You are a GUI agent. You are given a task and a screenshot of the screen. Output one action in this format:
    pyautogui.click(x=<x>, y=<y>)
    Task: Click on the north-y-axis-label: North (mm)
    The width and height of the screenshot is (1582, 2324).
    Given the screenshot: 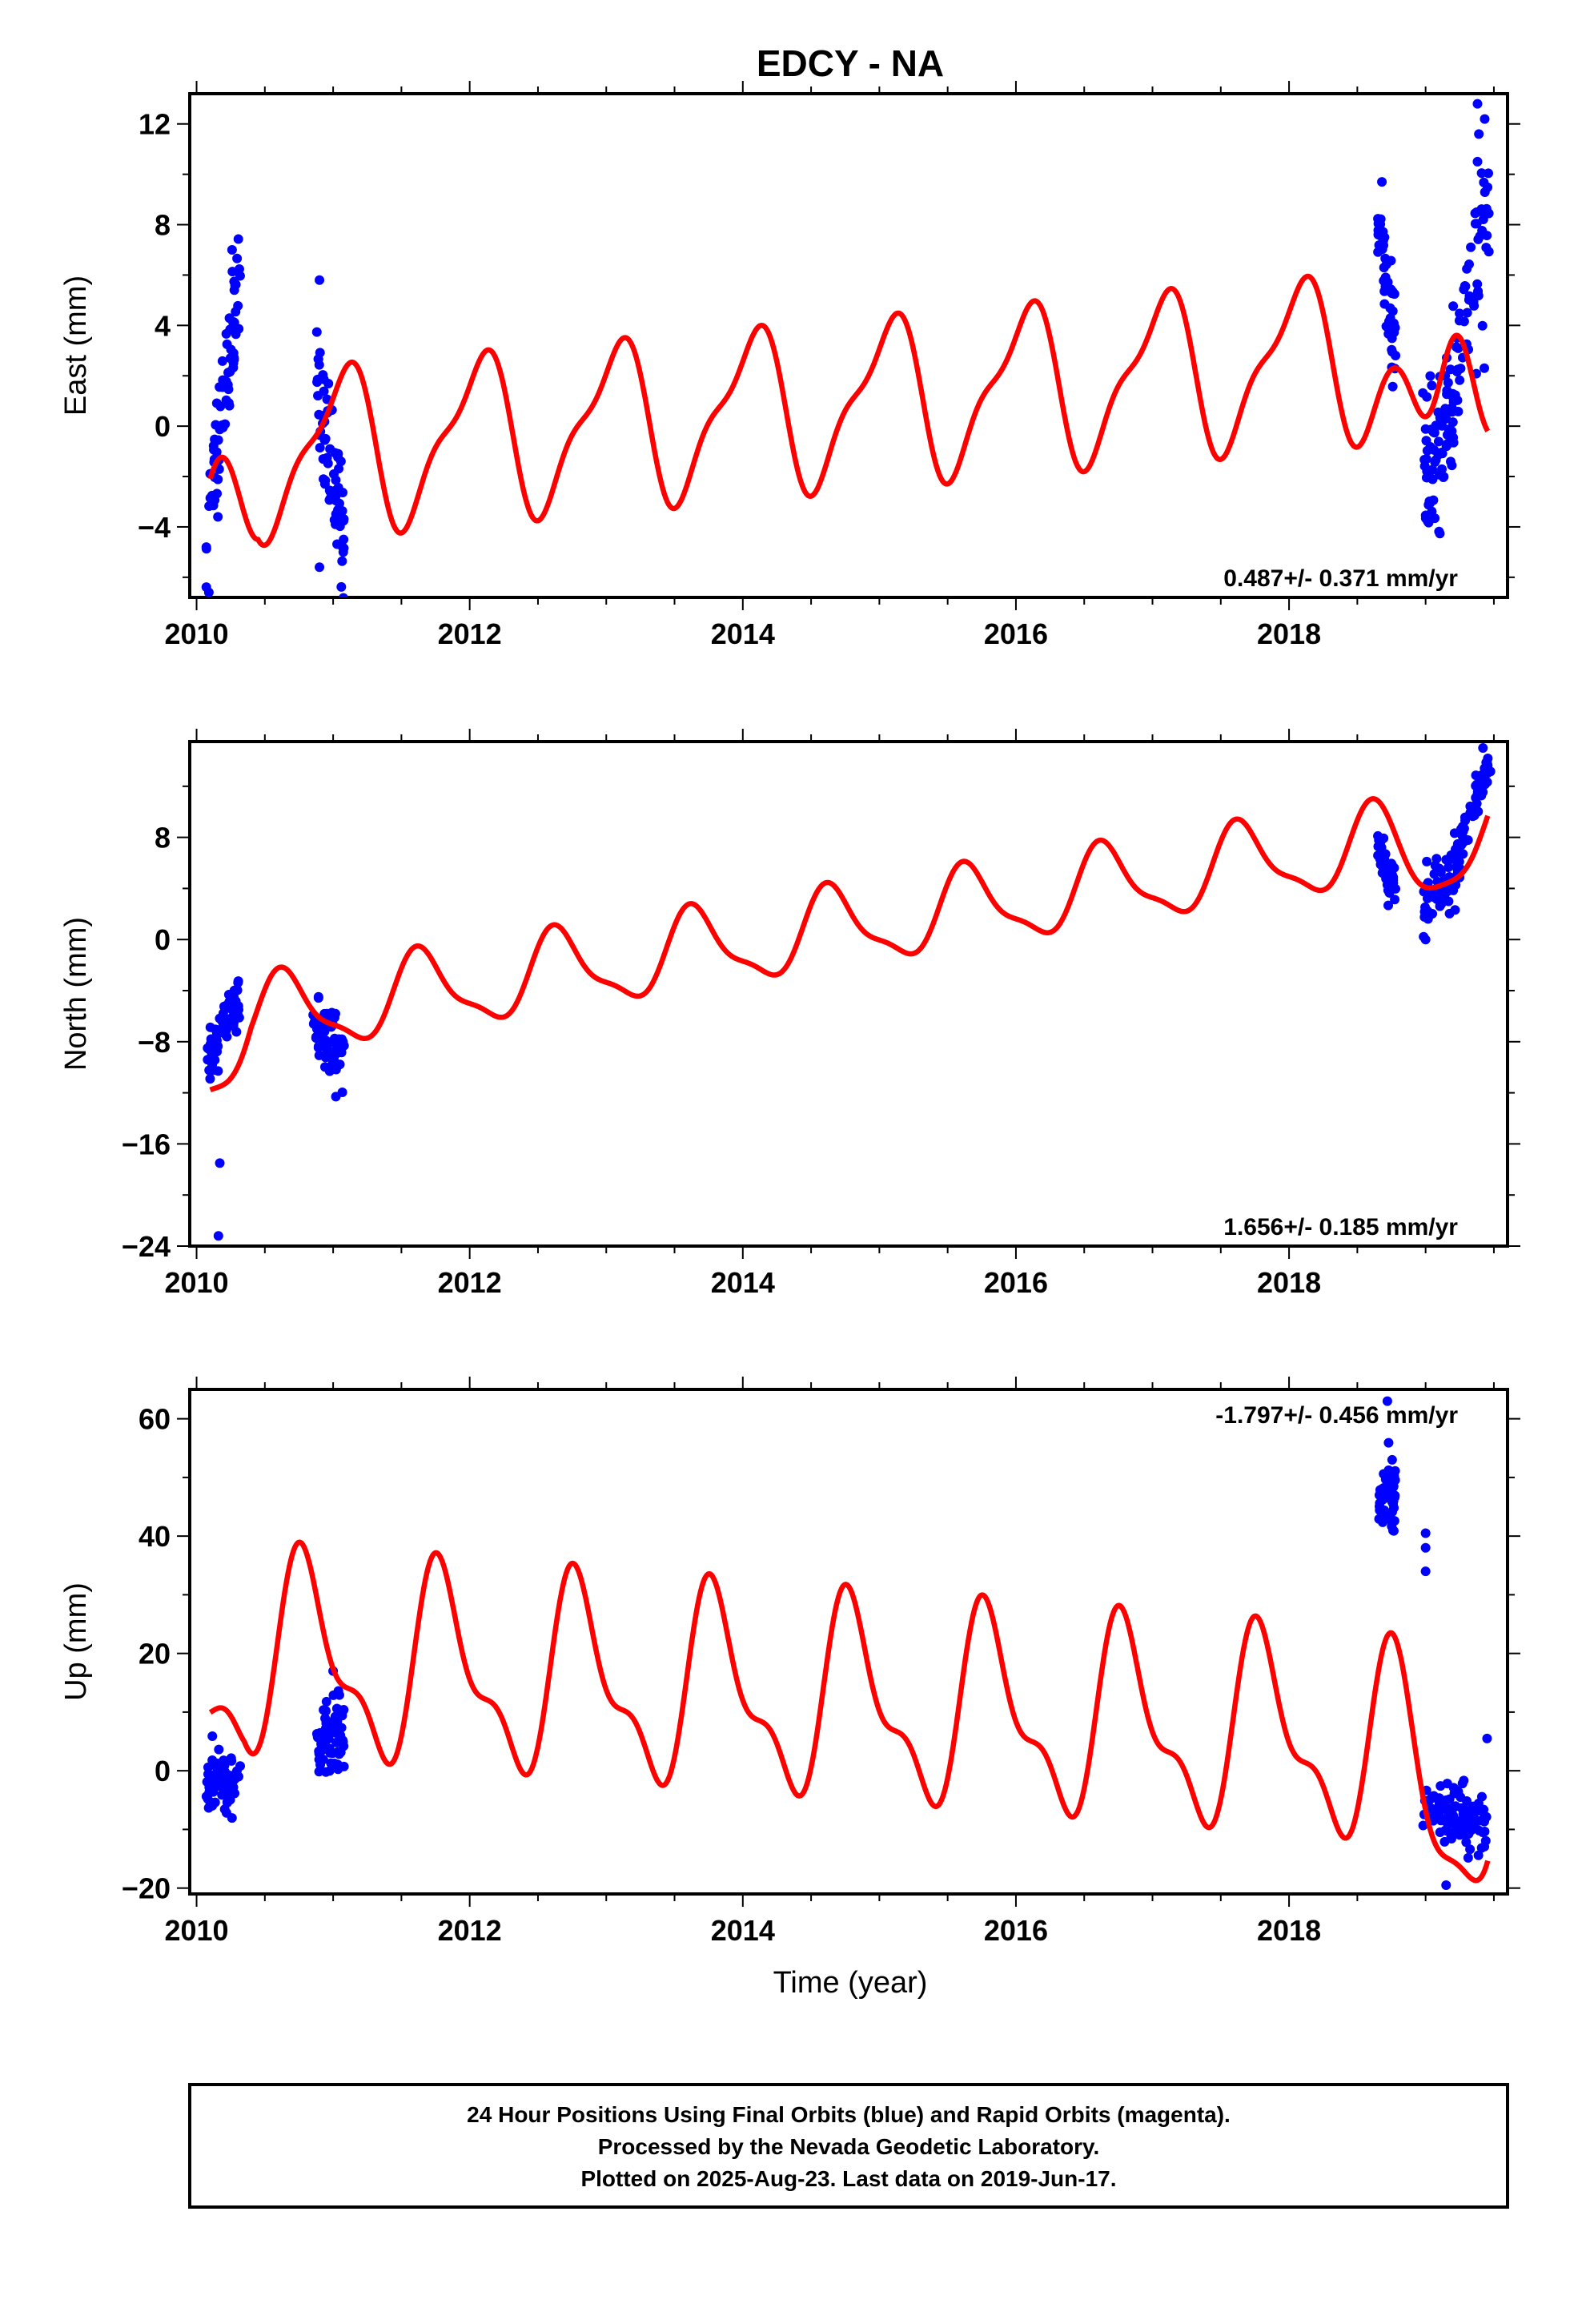 What is the action you would take?
    pyautogui.click(x=76, y=994)
    